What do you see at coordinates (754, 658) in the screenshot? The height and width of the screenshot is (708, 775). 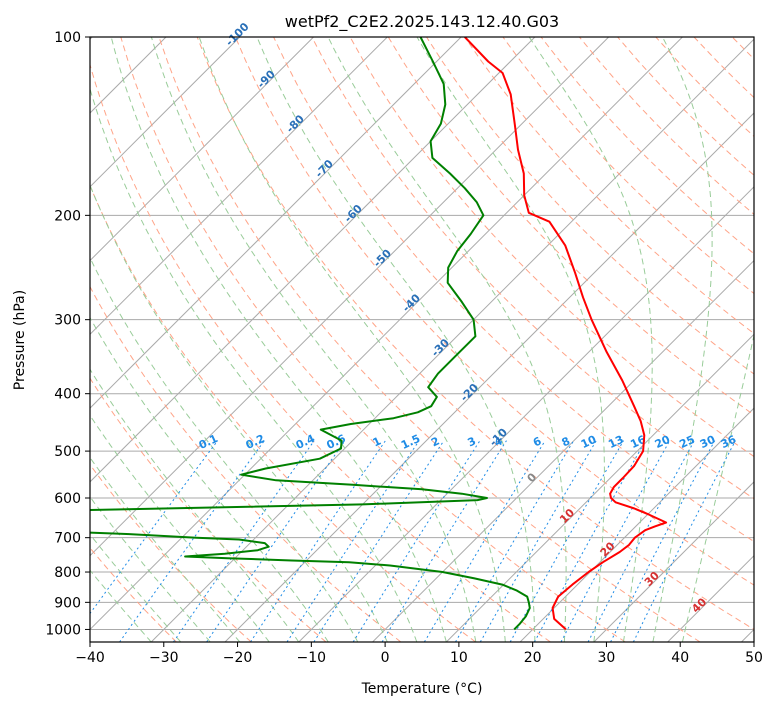 I see `x-tick-label: 50` at bounding box center [754, 658].